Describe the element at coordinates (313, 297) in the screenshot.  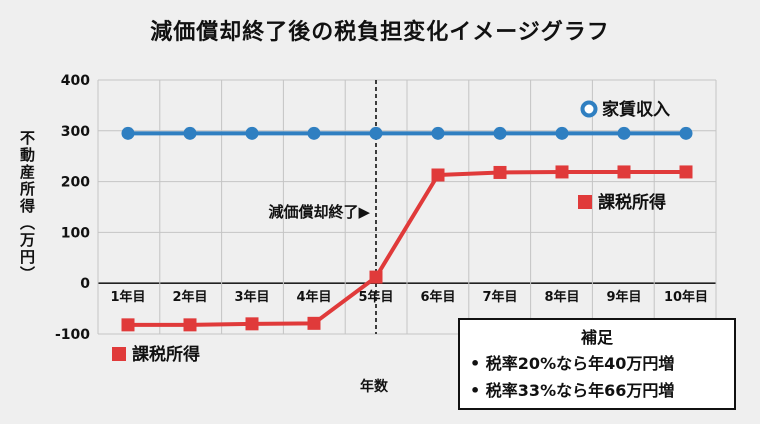
I see `x-tick-label: 4年目` at that location.